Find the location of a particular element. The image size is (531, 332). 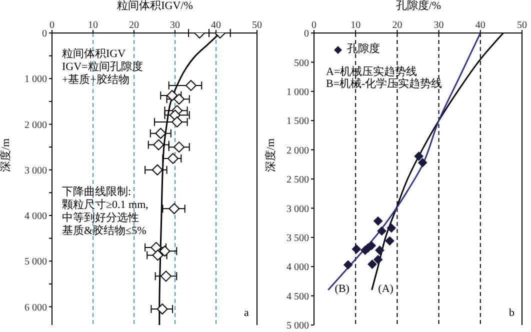

y-tick-label: 2 500 is located at coordinates (297, 180).